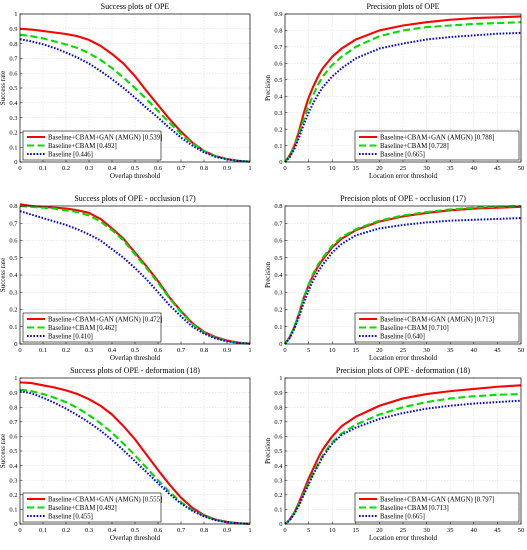 The width and height of the screenshot is (527, 550). What do you see at coordinates (43, 168) in the screenshot?
I see `x-tick-label: 0.1` at bounding box center [43, 168].